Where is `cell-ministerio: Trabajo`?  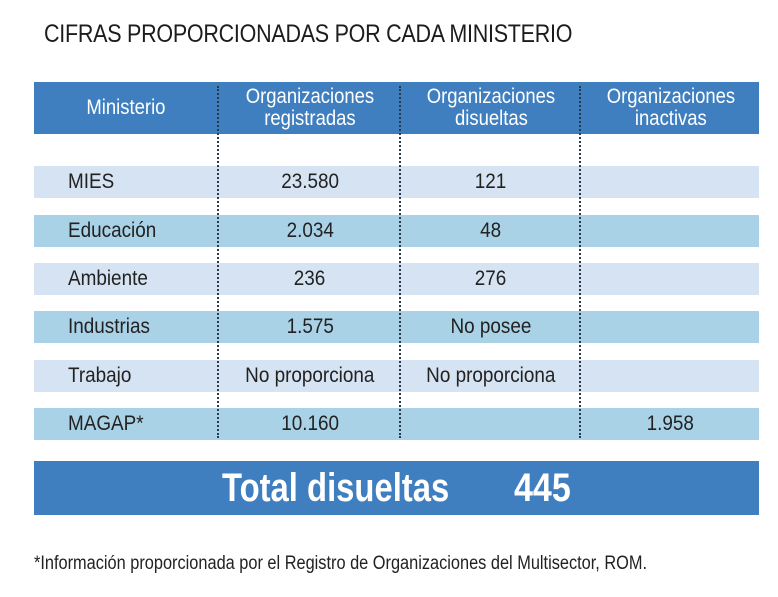 cell-ministerio: Trabajo is located at coordinates (100, 375).